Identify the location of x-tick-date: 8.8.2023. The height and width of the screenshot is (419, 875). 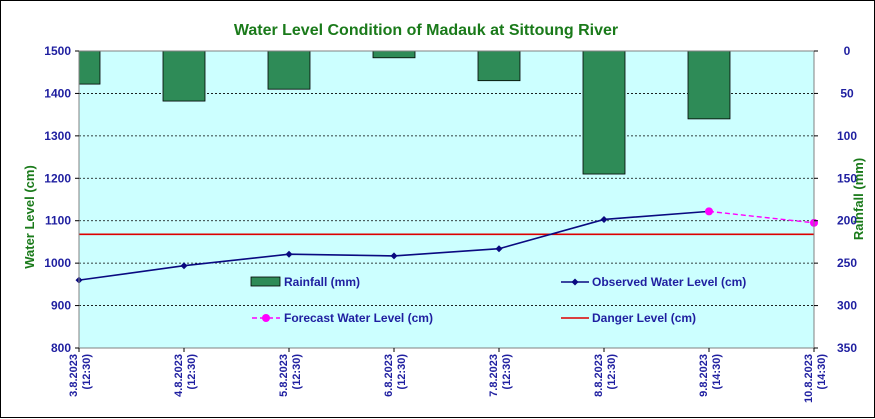
(599, 375).